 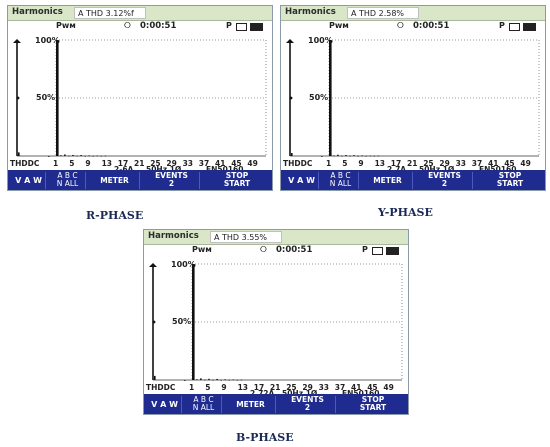 I want to click on cursor-arrow-icon, so click(x=17, y=41).